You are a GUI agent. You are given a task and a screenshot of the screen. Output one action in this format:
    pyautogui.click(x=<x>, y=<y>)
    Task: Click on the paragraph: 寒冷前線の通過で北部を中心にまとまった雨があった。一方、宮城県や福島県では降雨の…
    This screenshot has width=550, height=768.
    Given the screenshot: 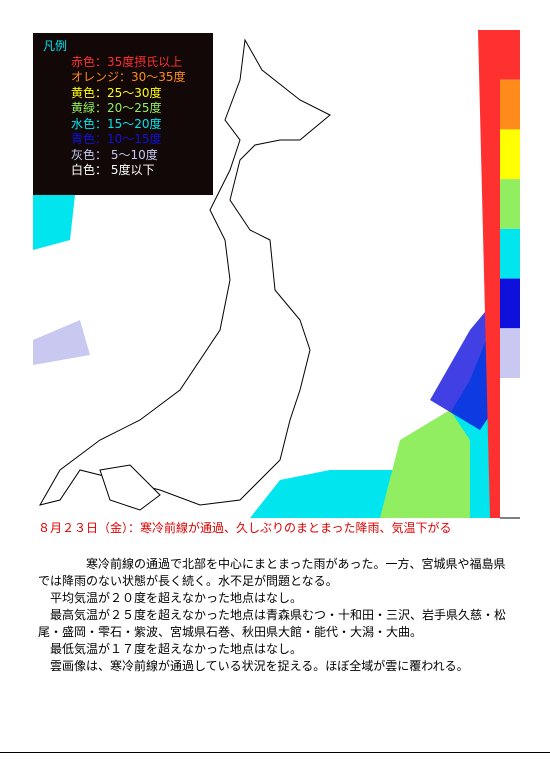 What is the action you would take?
    pyautogui.click(x=272, y=572)
    